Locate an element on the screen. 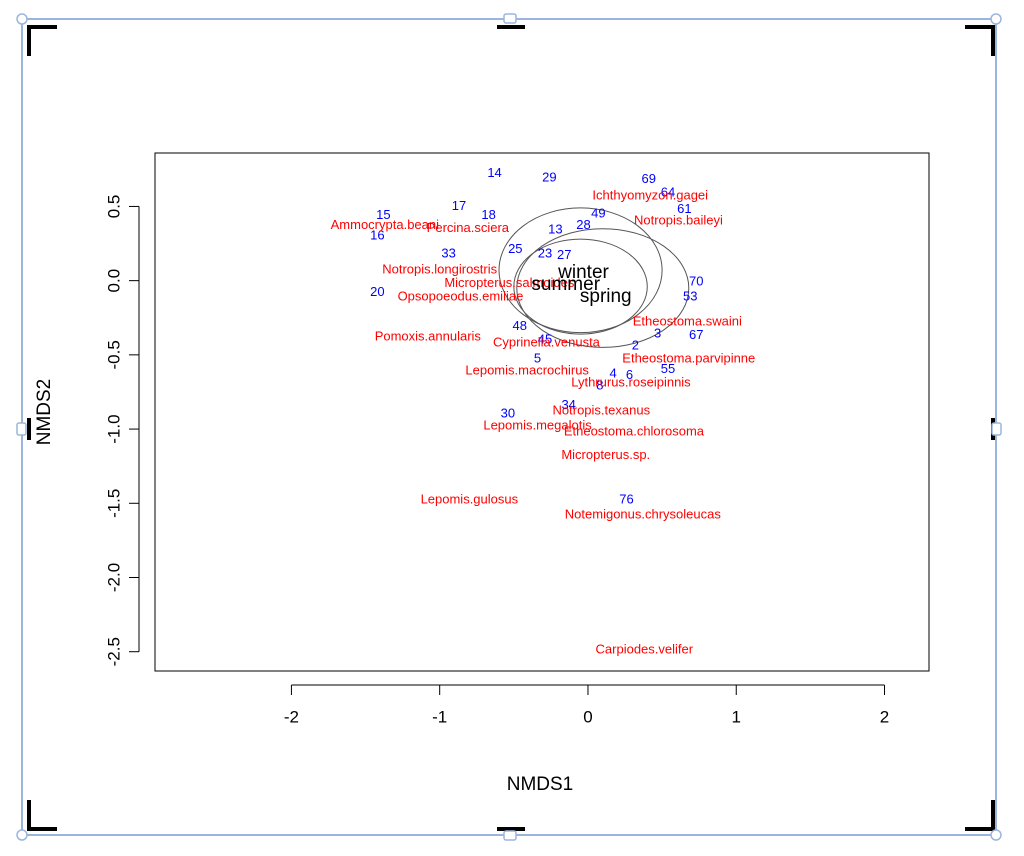  species-label: Etheostoma.chlorosoma is located at coordinates (634, 430).